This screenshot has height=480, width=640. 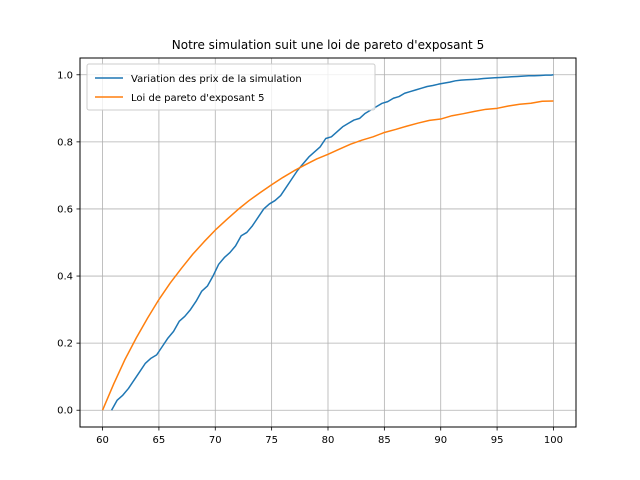 I want to click on x-axis: 60 65 70 75 80 85 90 95 100, so click(x=329, y=436).